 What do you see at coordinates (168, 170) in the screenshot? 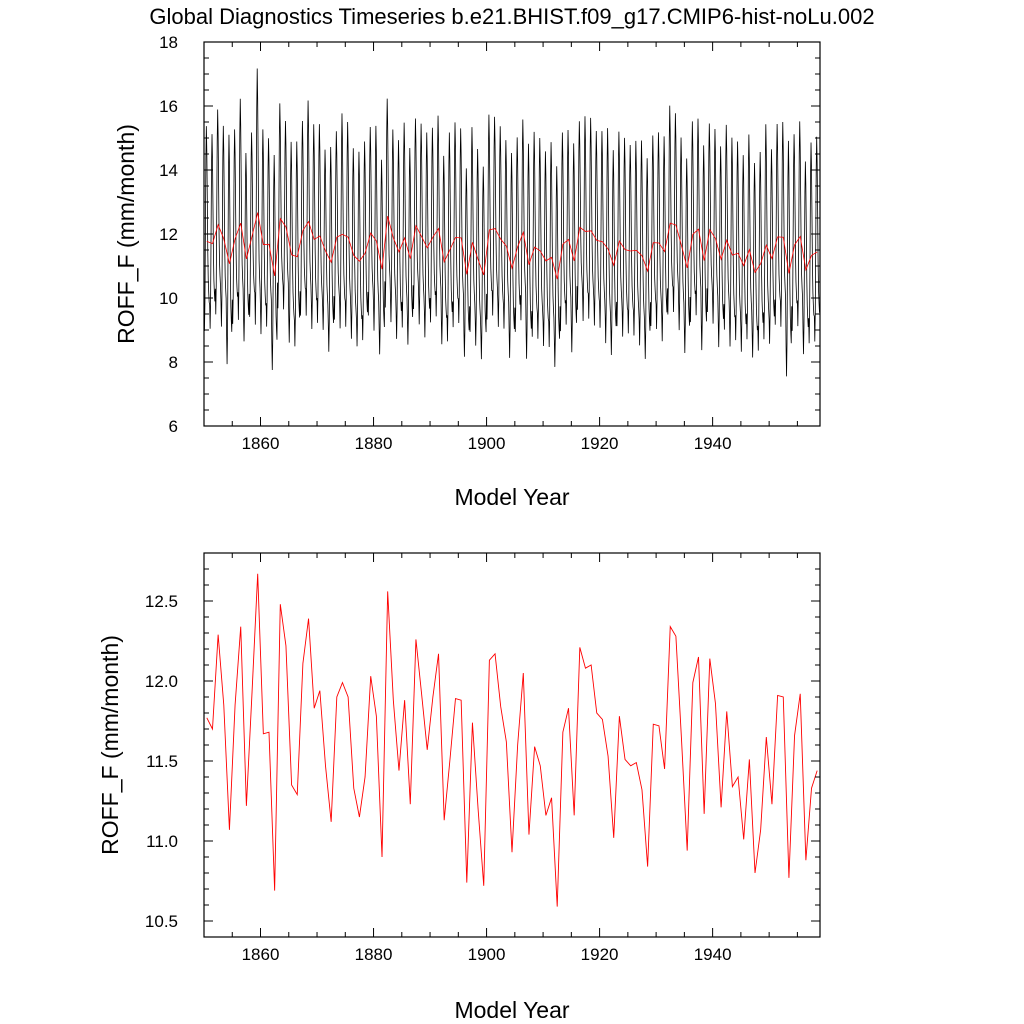
I see `chart-top-y-tick-label: 14` at bounding box center [168, 170].